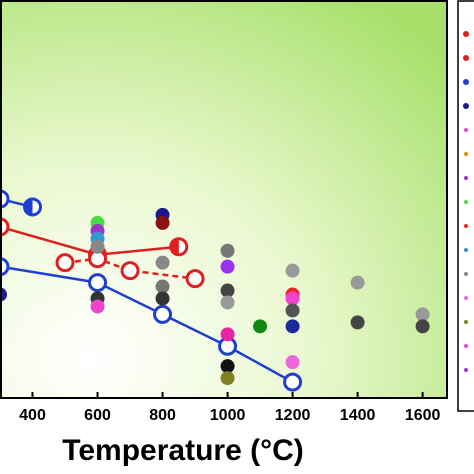 This screenshot has height=474, width=474. What do you see at coordinates (32, 415) in the screenshot?
I see `x-tick-label: 400` at bounding box center [32, 415].